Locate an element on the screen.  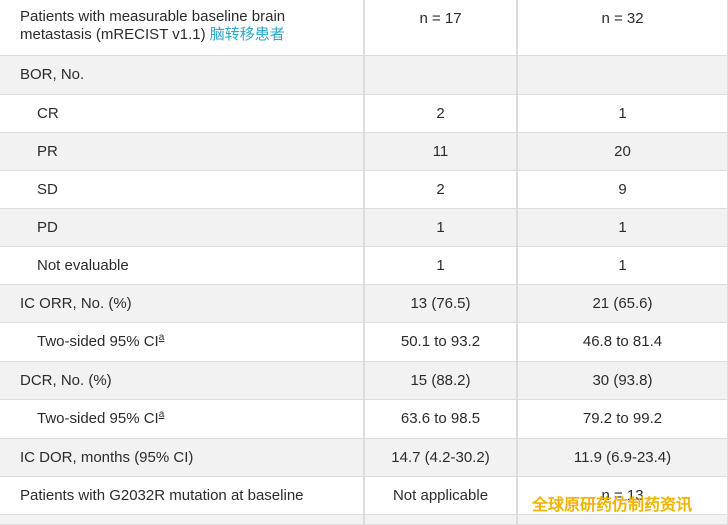
row-label: PR is located at coordinates (182, 151).